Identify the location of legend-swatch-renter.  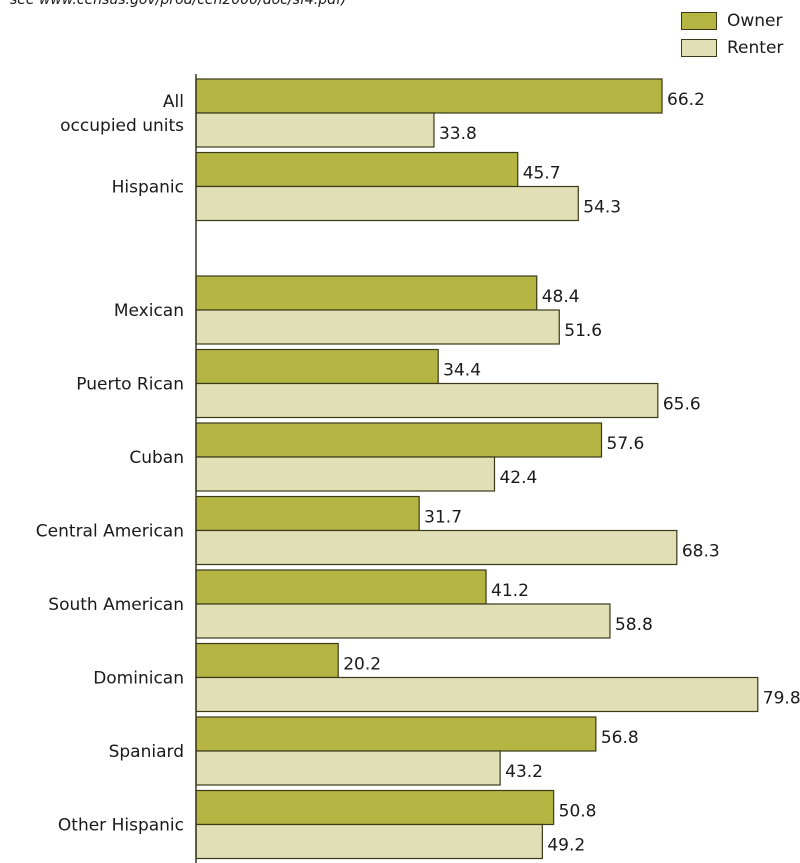
(699, 48).